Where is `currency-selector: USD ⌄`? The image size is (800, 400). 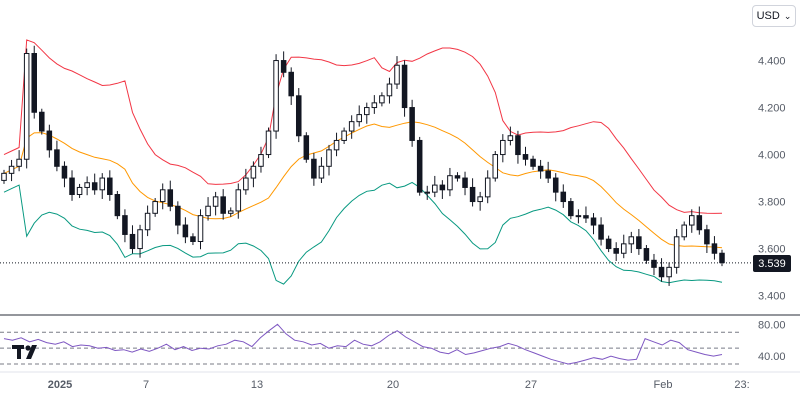 currency-selector: USD ⌄ is located at coordinates (774, 16).